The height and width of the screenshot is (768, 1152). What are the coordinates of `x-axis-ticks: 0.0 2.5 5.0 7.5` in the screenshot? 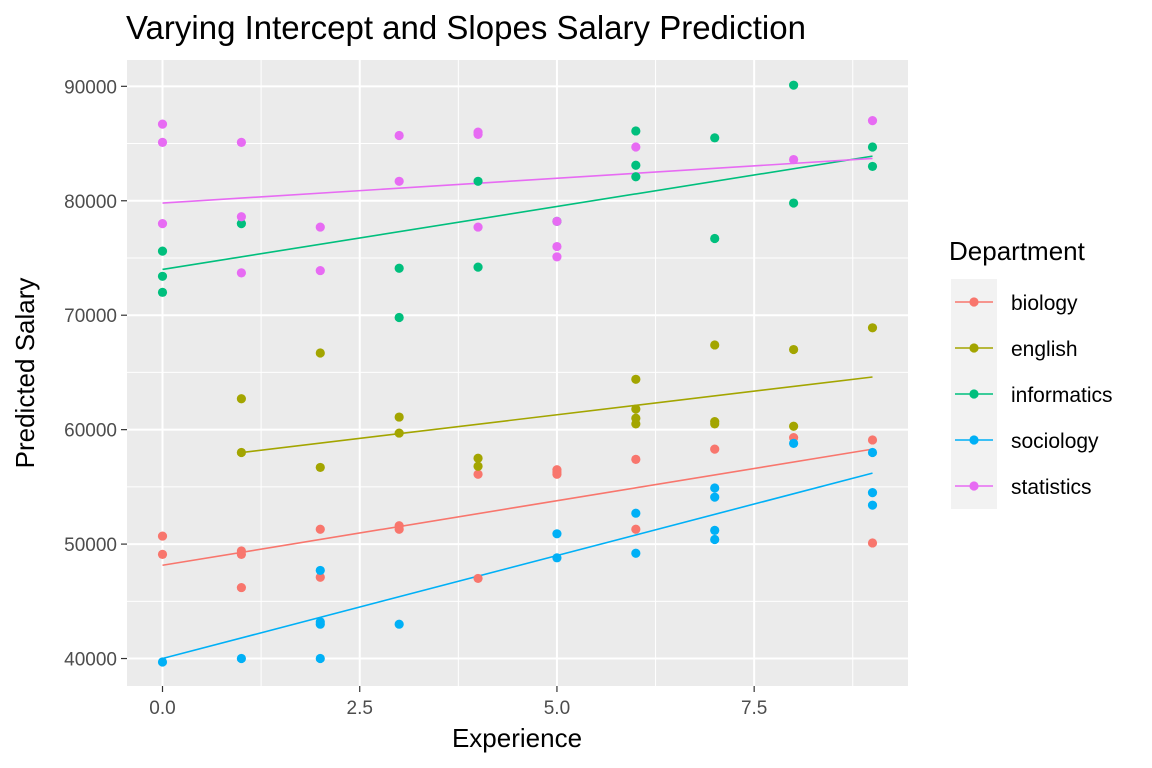 It's located at (458, 702).